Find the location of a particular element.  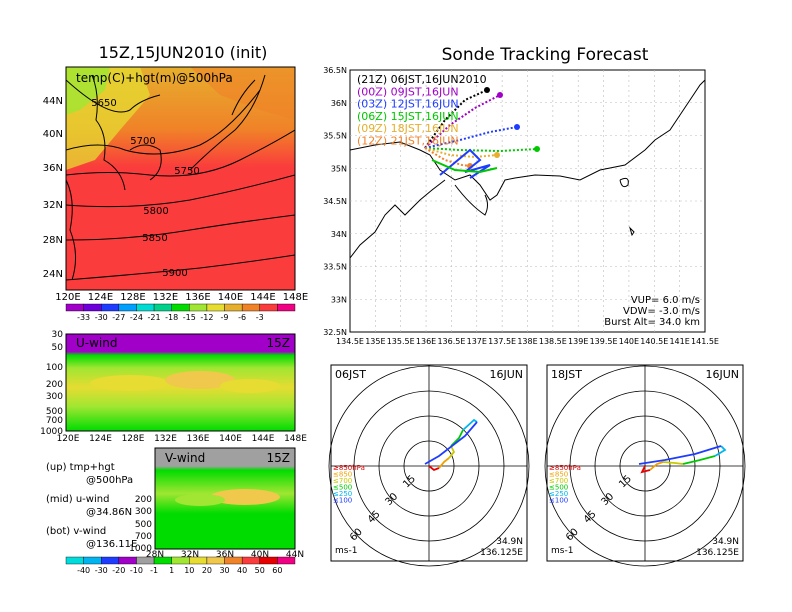

hodo-time: 18JST is located at coordinates (566, 374).